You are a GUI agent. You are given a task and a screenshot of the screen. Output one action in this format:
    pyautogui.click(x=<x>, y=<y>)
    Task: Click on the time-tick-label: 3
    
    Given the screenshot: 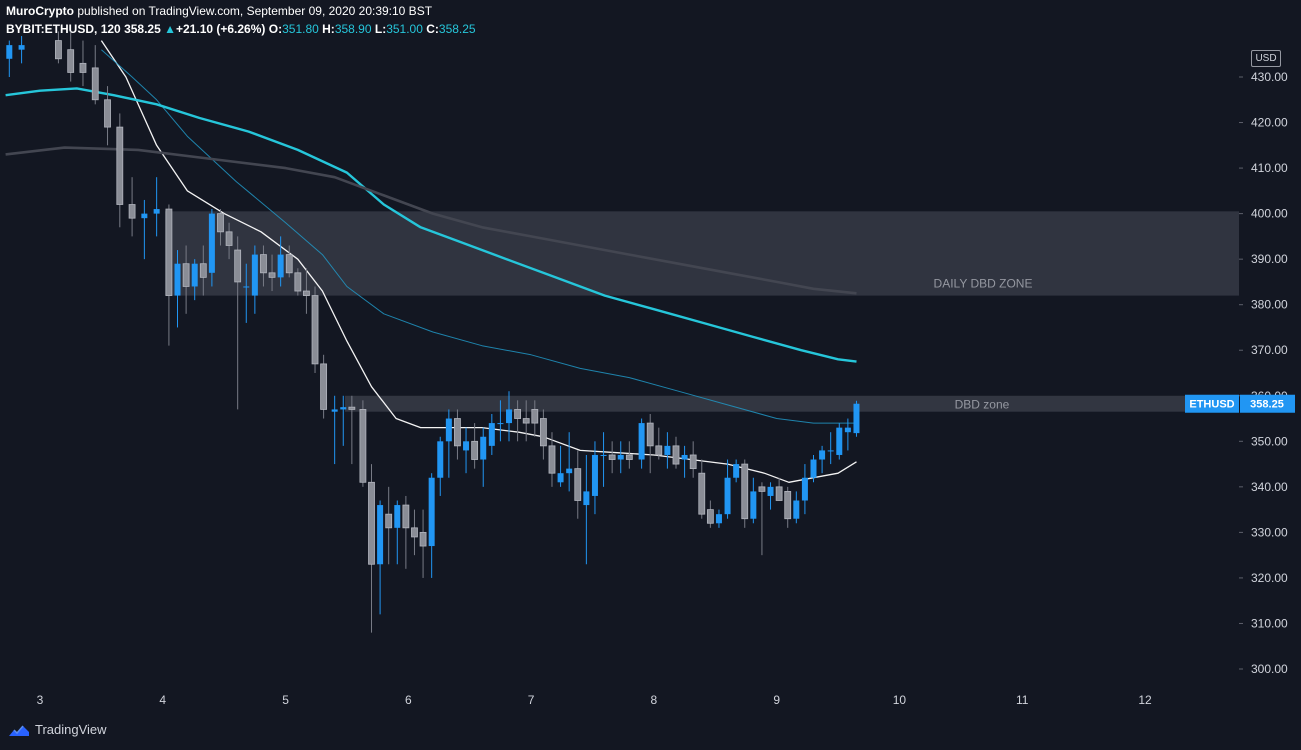 What is the action you would take?
    pyautogui.click(x=40, y=700)
    